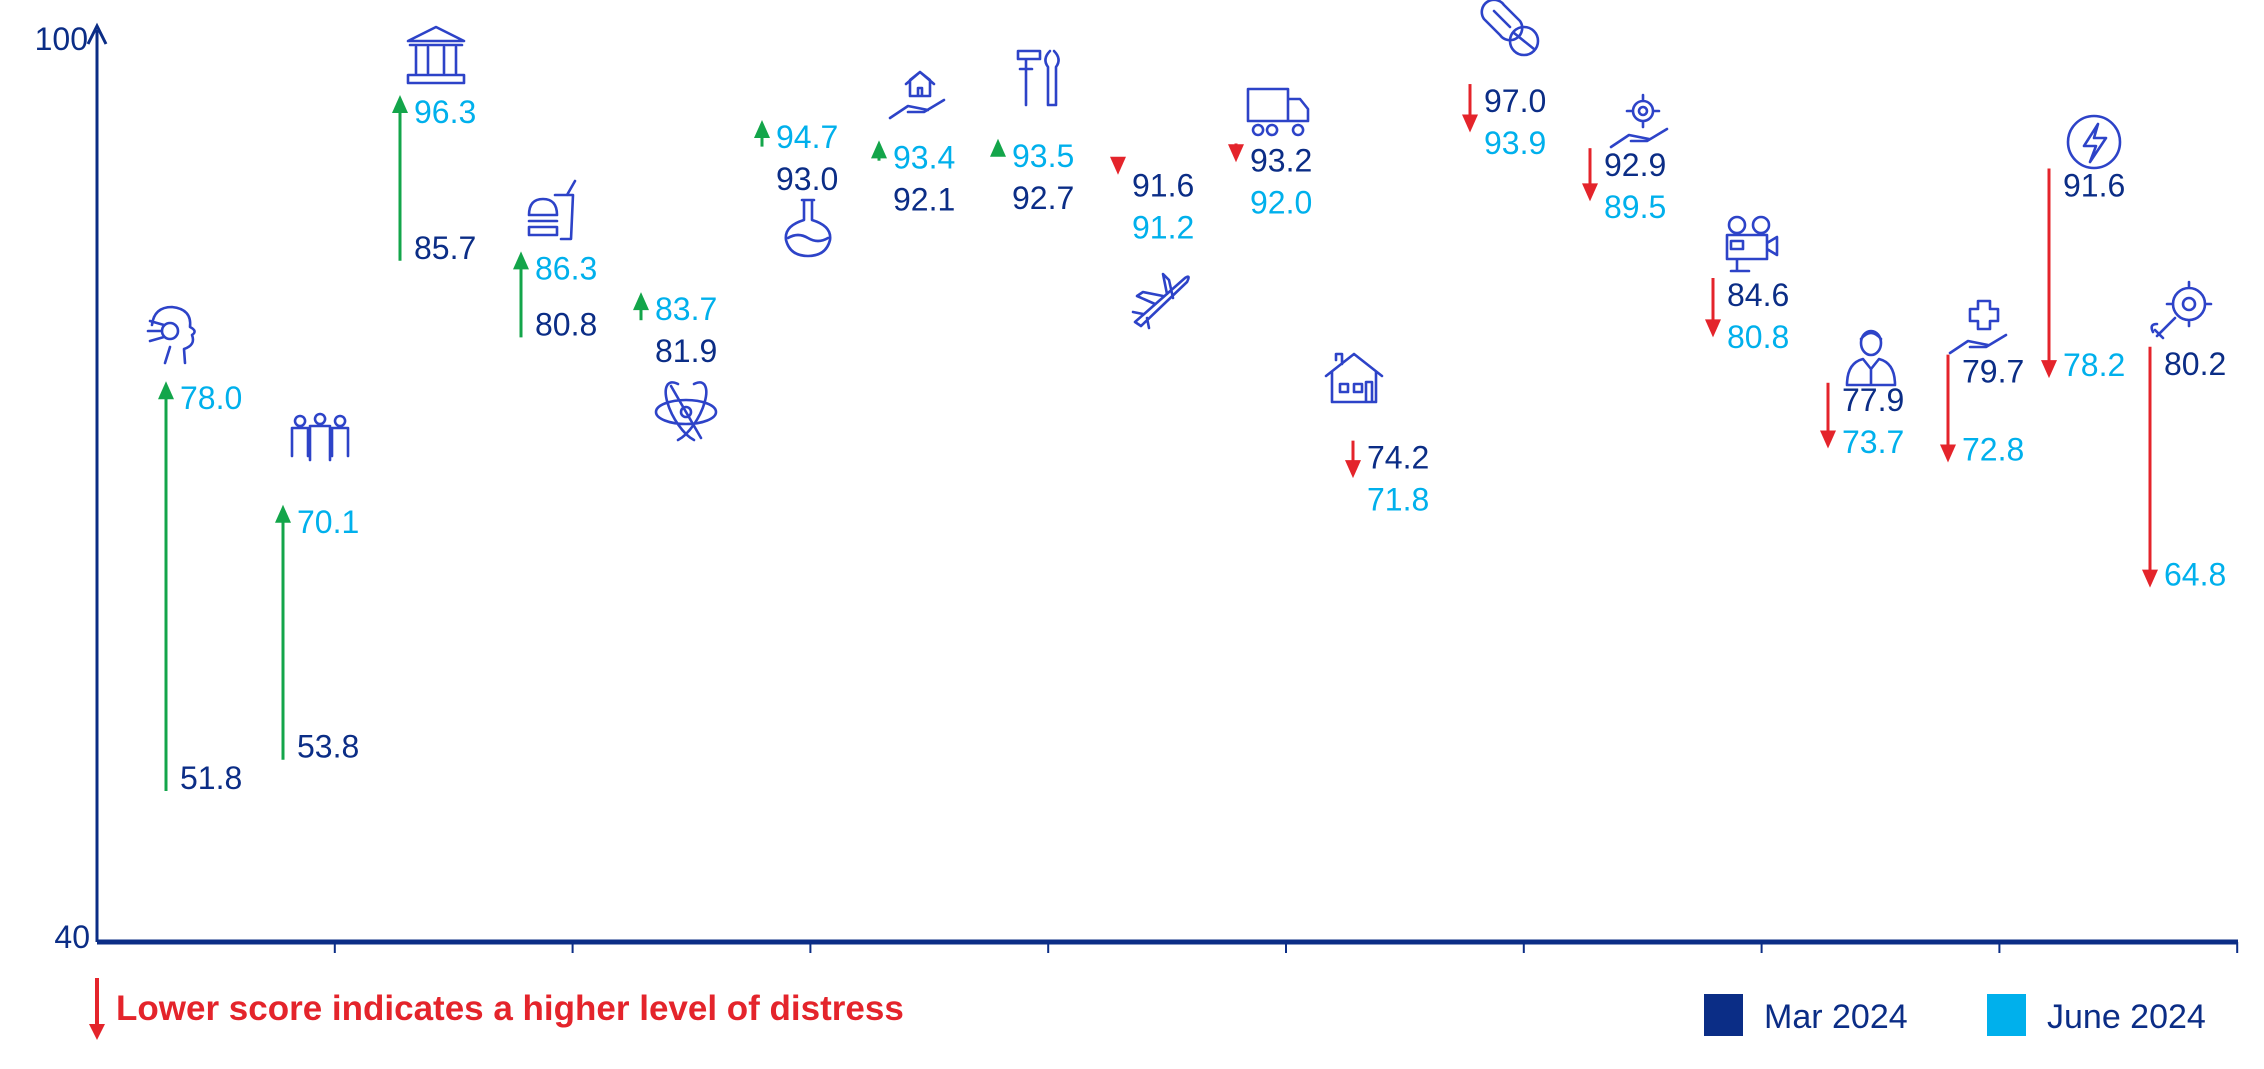 The height and width of the screenshot is (1069, 2264). I want to click on film-camera-icon, so click(1752, 244).